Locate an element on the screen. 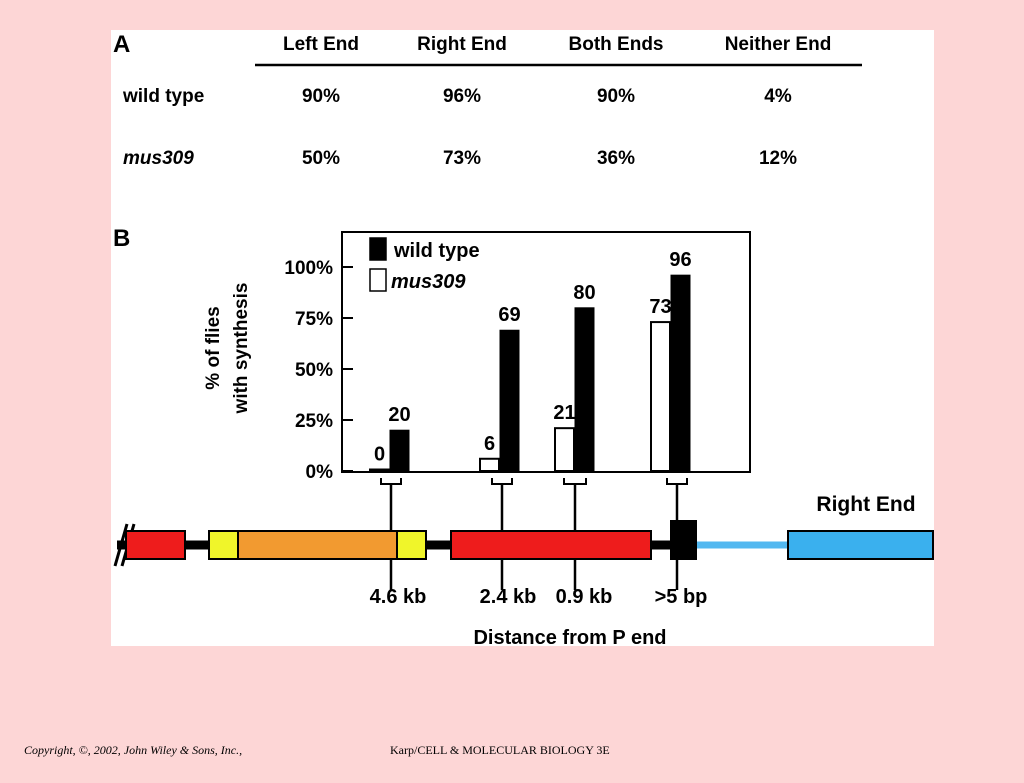 The height and width of the screenshot is (783, 1024). chart-bars: 020 6 69 21 80 73 96 is located at coordinates (530, 361).